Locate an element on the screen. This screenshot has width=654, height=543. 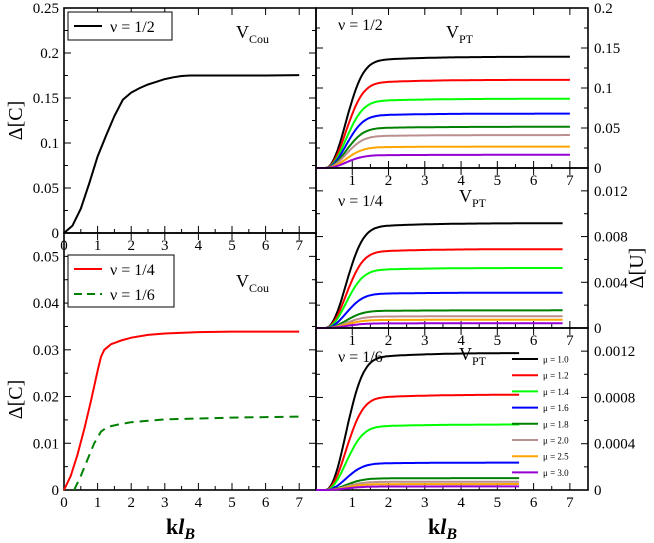
panel-frame is located at coordinates (452, 409).